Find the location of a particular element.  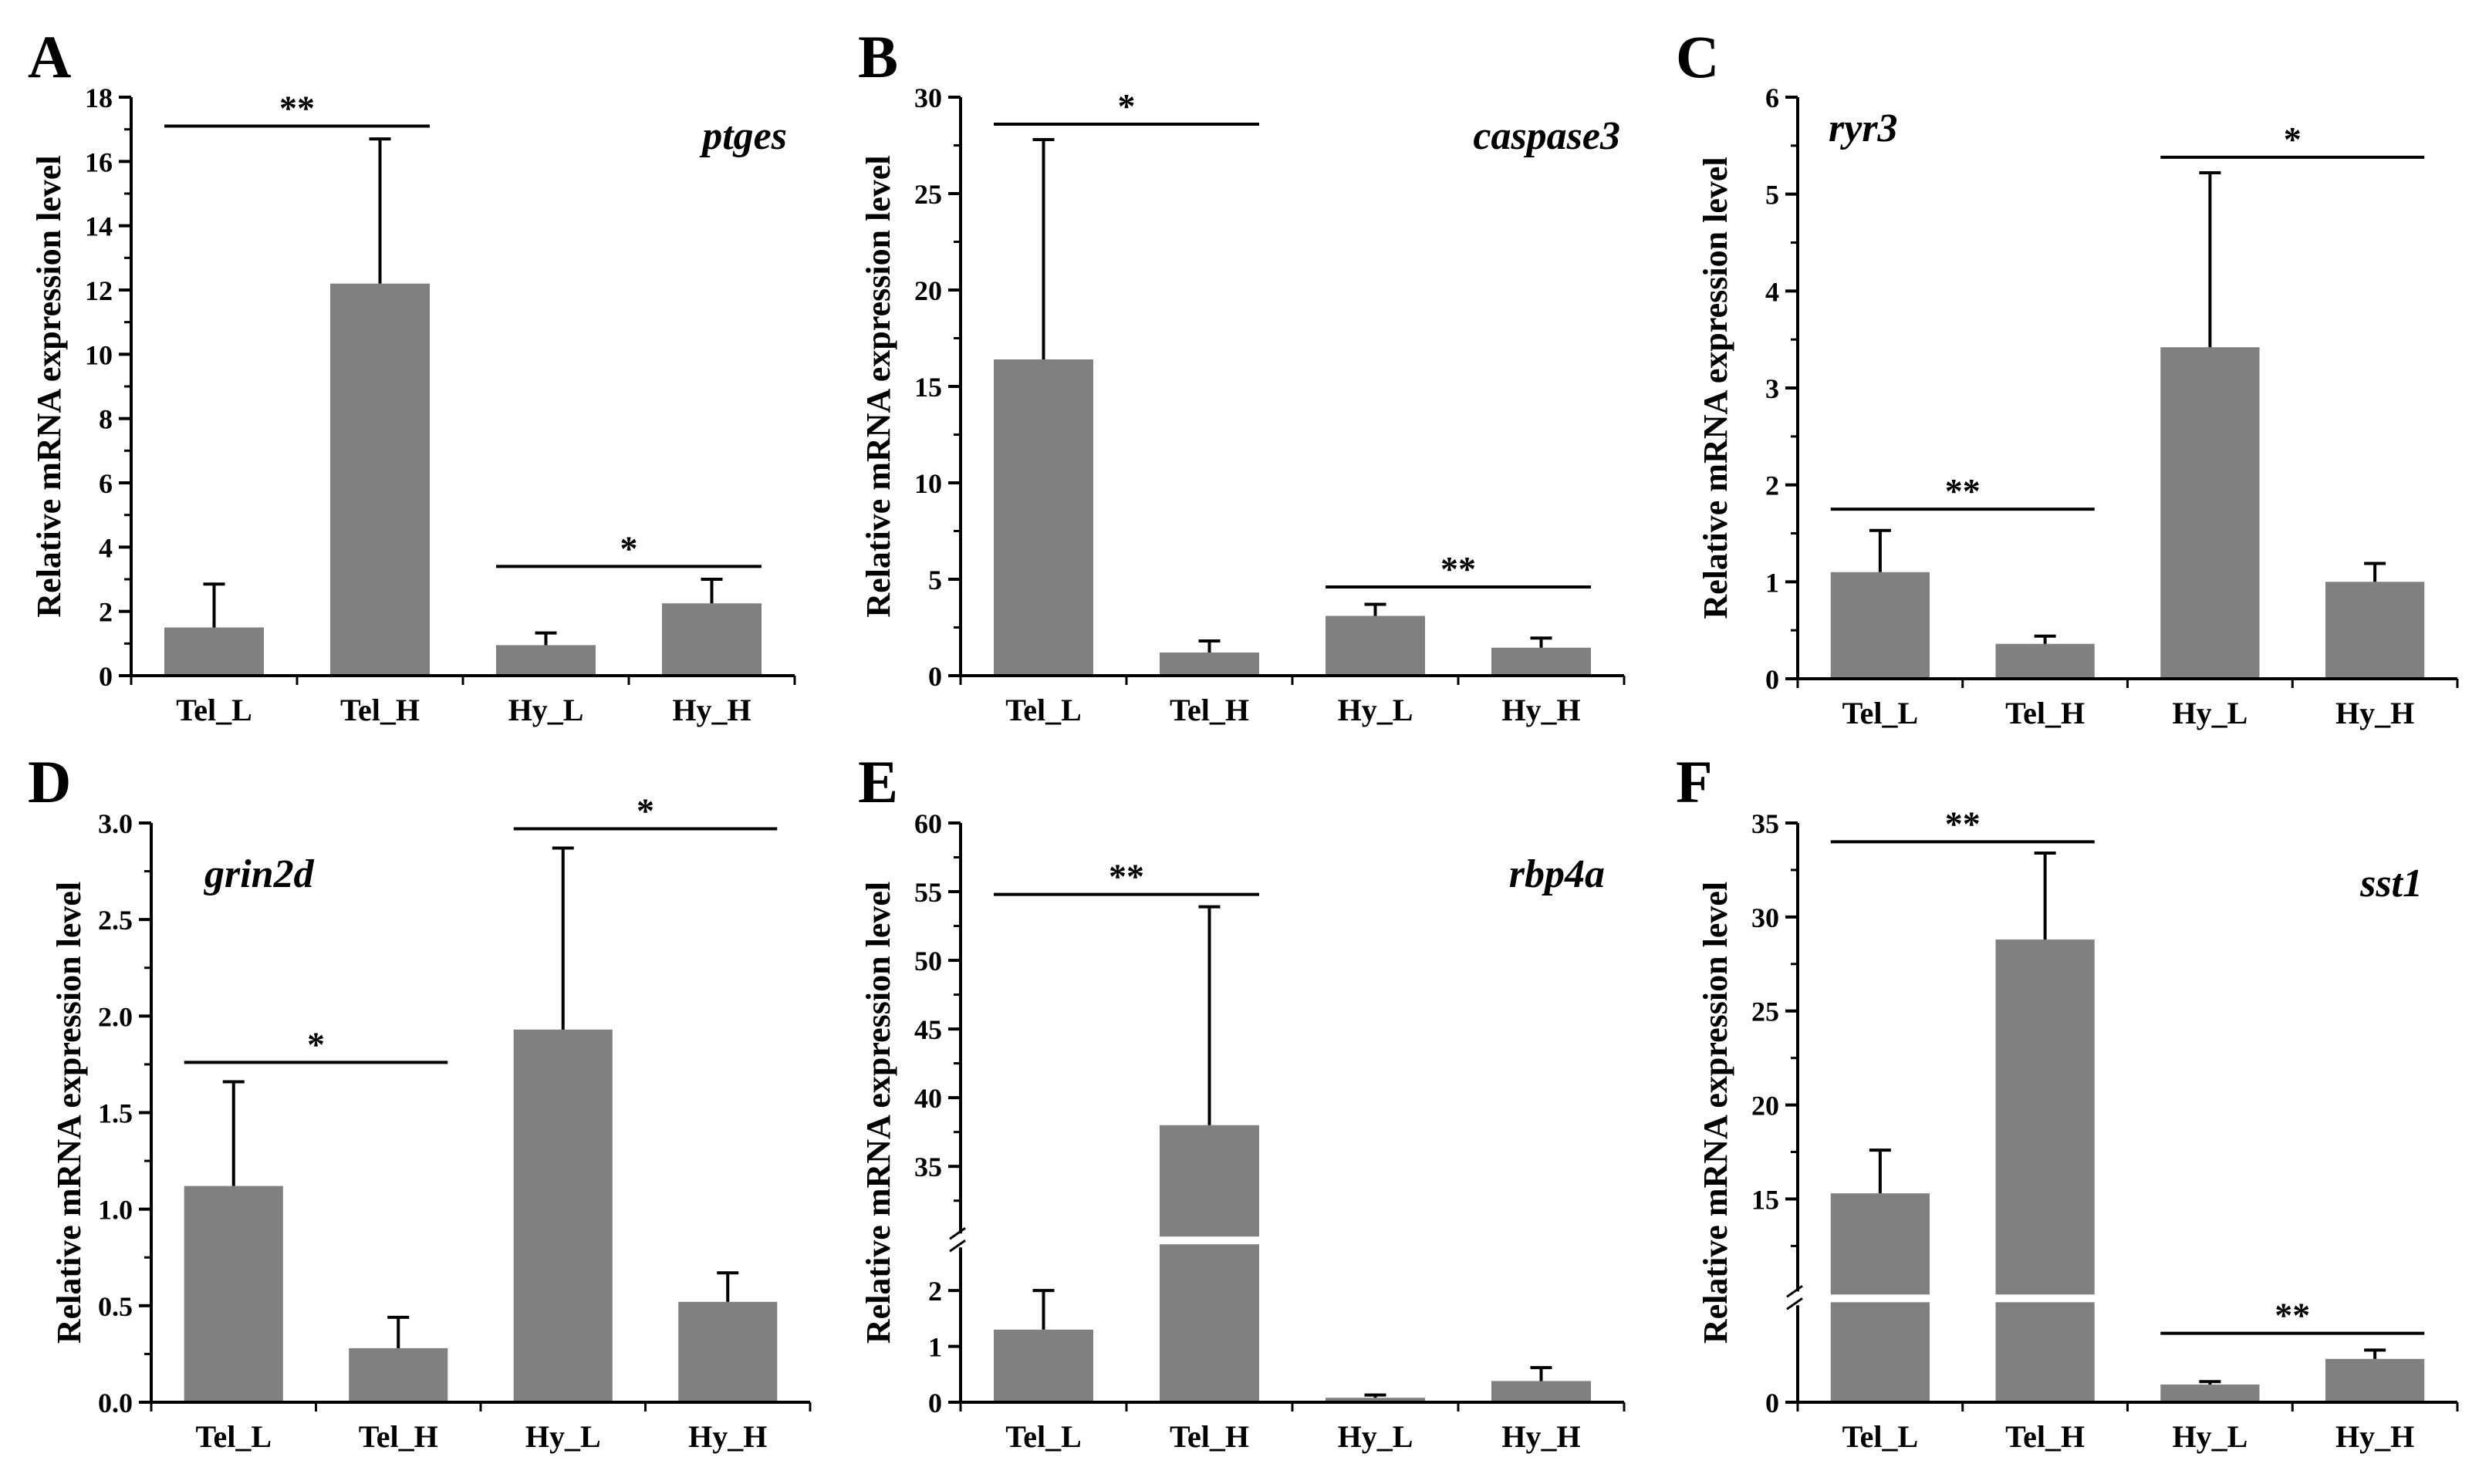

y-tick-label: 55 is located at coordinates (928, 893).